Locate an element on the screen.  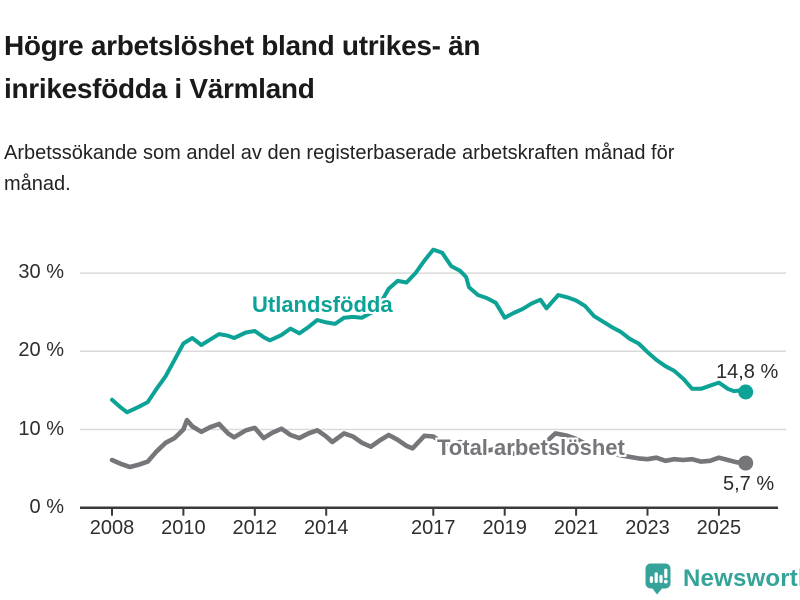
speech-bubble-shape is located at coordinates (658, 579).